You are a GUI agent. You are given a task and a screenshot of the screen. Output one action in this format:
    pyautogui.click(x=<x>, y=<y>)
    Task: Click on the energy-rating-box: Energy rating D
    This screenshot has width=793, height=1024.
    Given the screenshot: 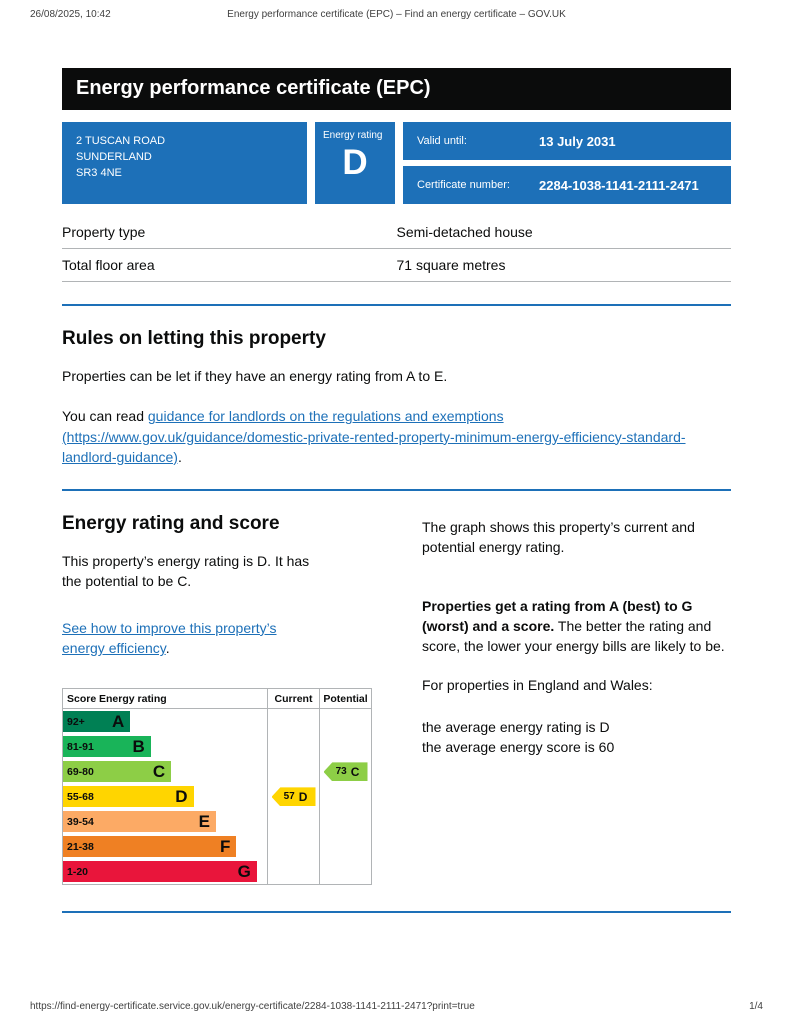 What is the action you would take?
    pyautogui.click(x=355, y=163)
    